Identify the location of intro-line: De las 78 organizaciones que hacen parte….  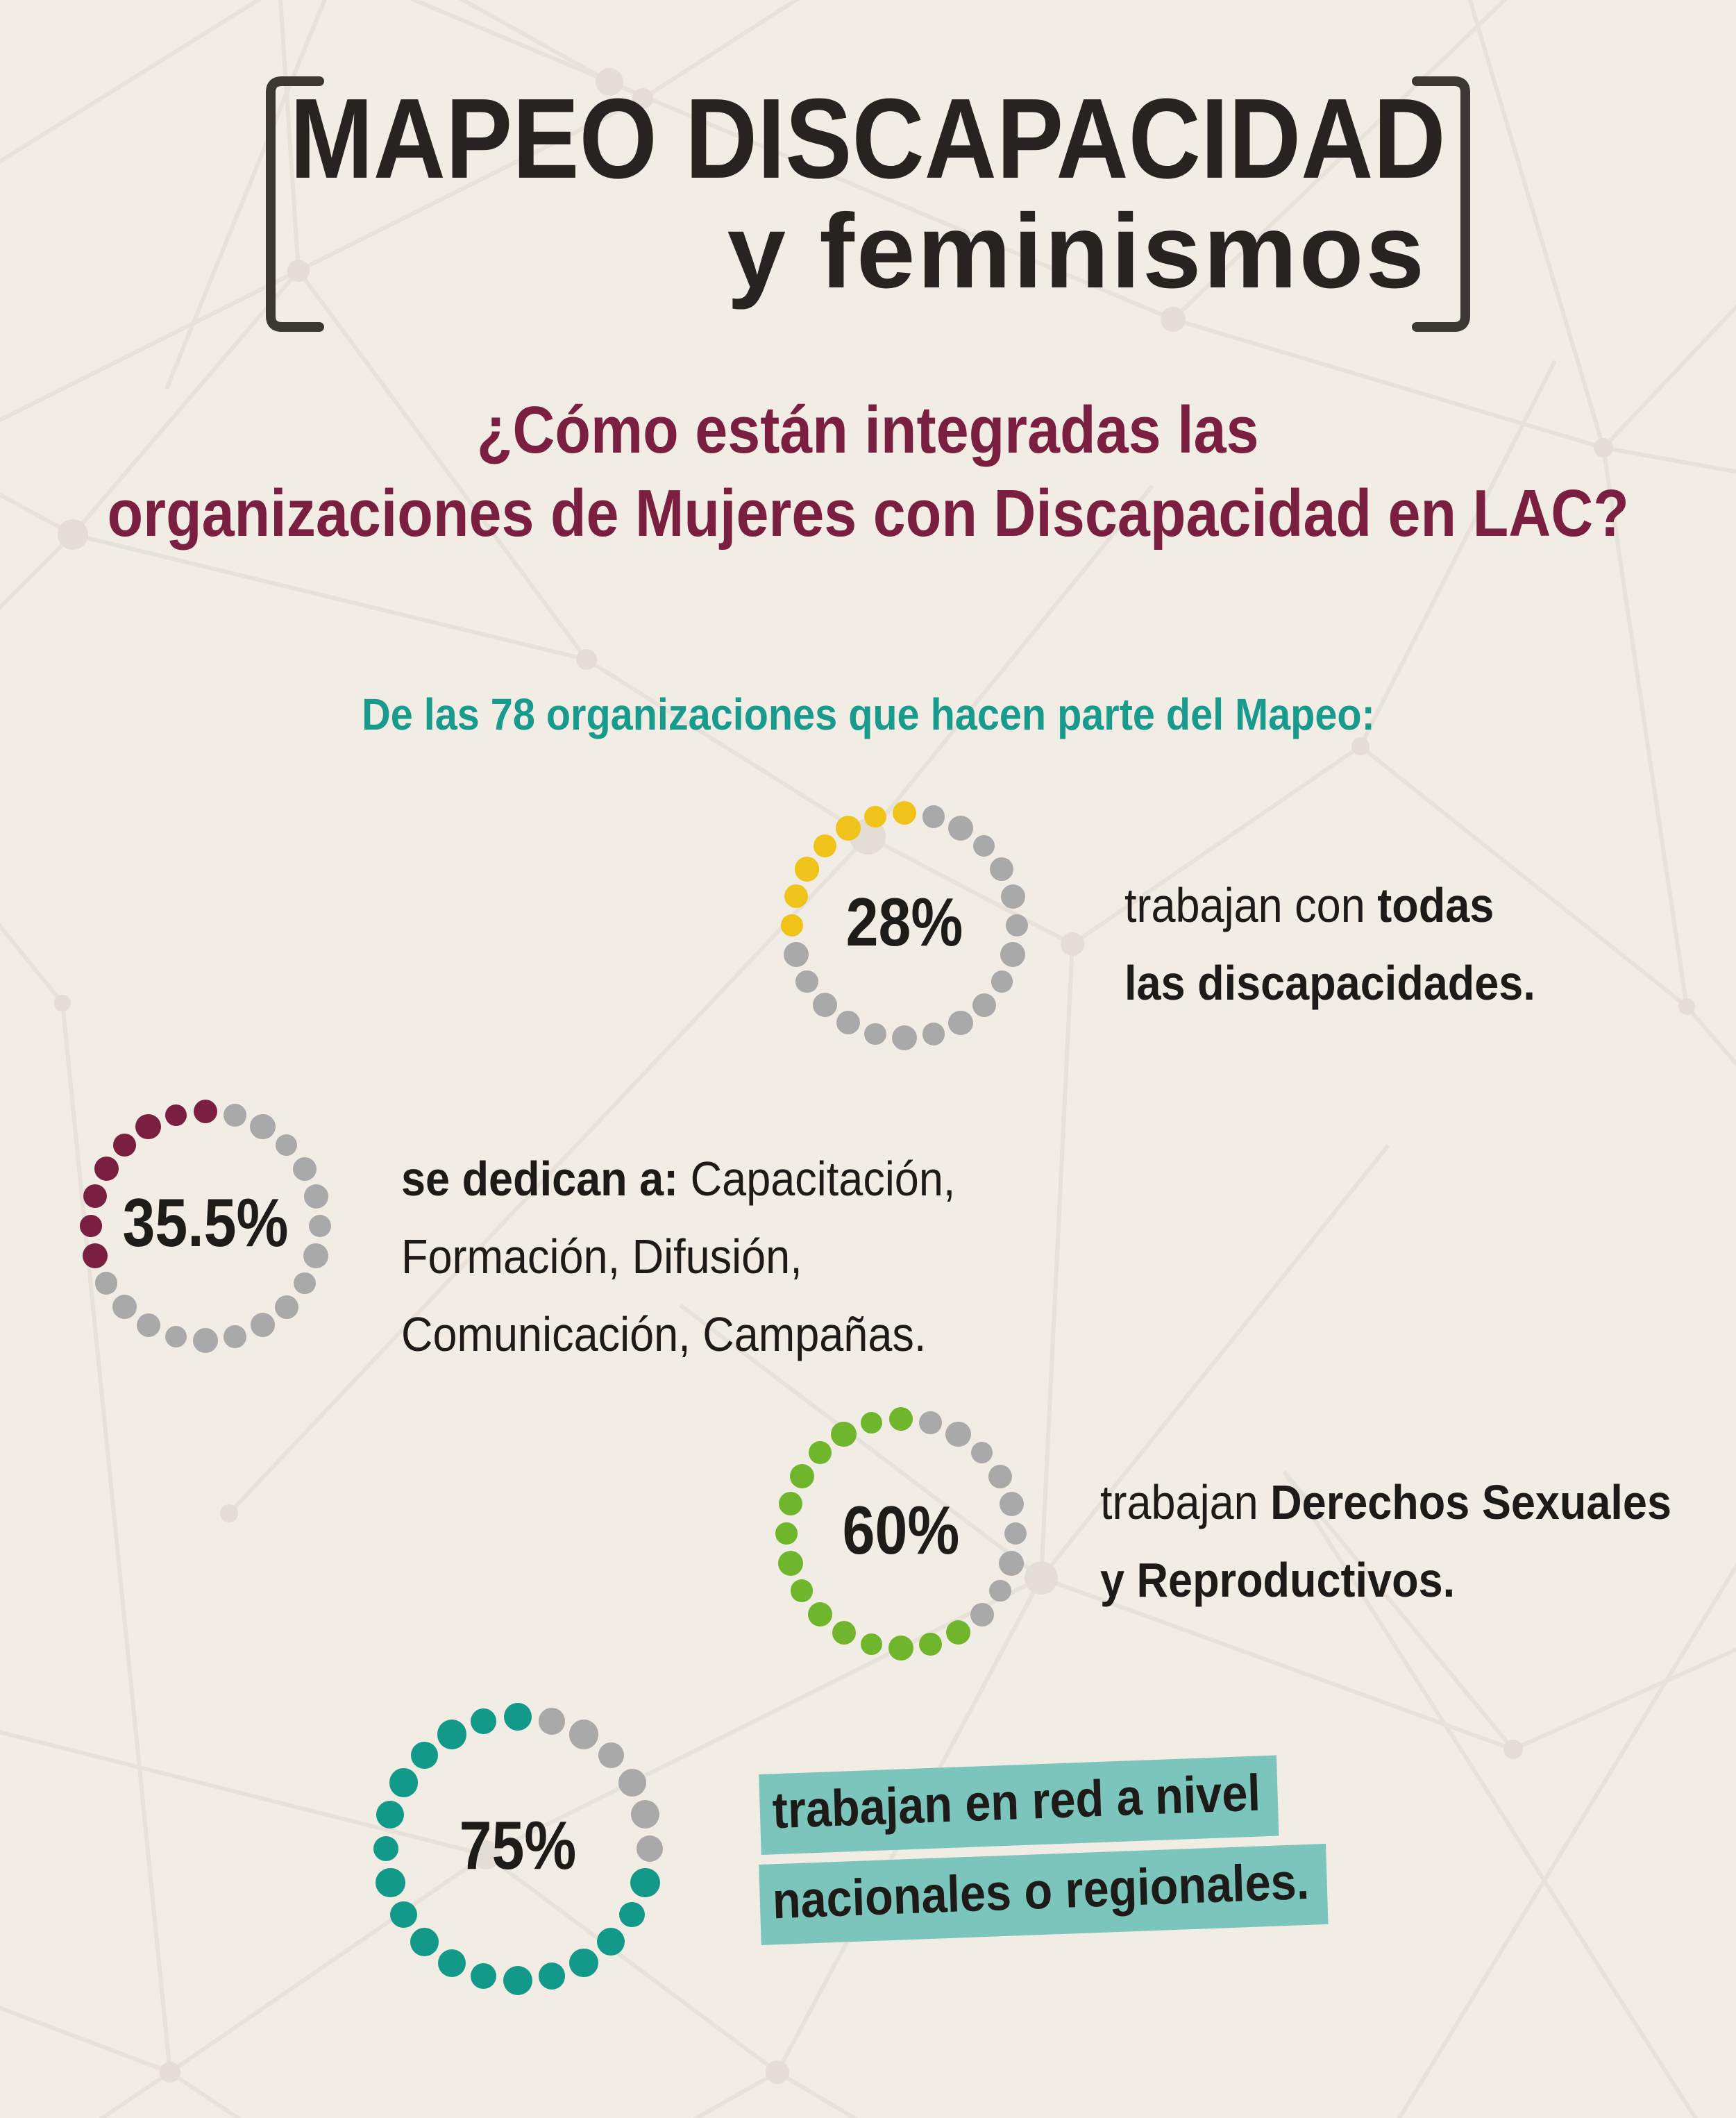
(868, 714).